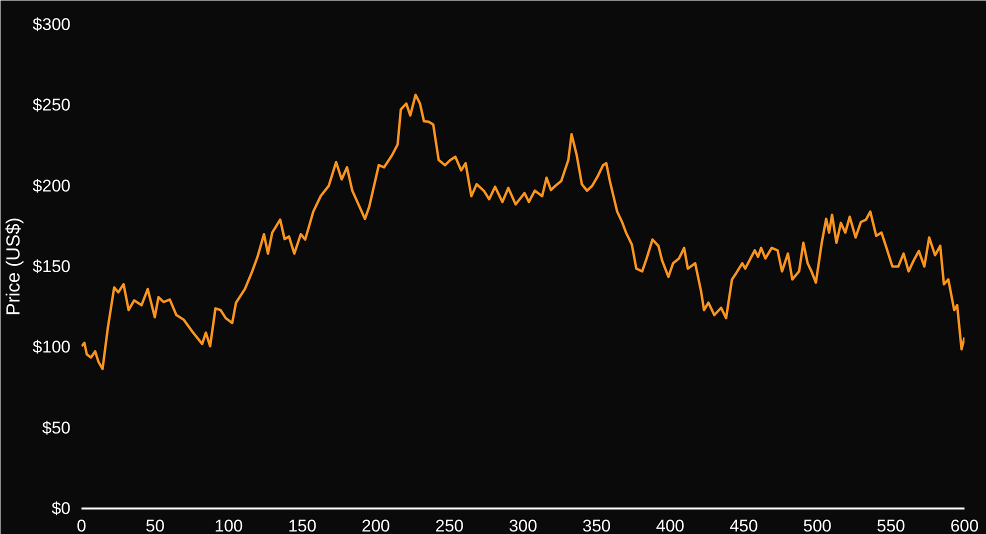  I want to click on x-tick-label: 150, so click(302, 525).